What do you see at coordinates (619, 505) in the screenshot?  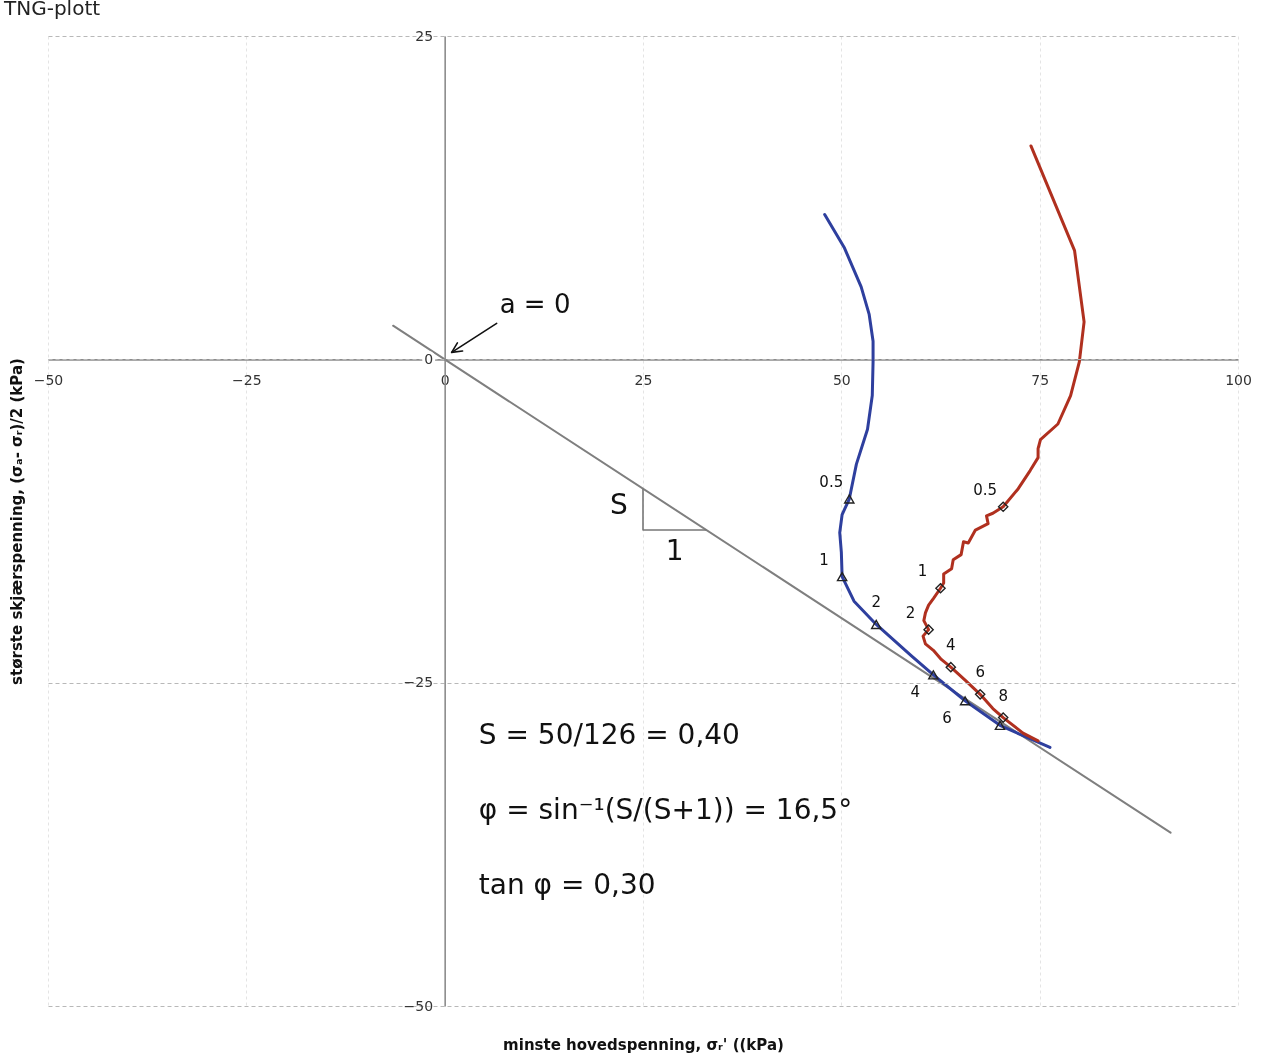 I see `annotation: S` at bounding box center [619, 505].